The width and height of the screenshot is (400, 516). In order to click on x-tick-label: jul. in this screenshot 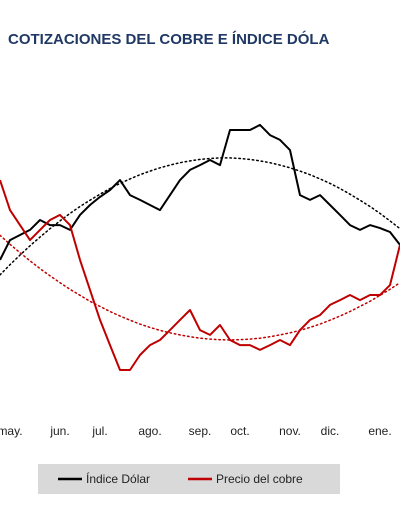, I will do `click(99, 431)`.